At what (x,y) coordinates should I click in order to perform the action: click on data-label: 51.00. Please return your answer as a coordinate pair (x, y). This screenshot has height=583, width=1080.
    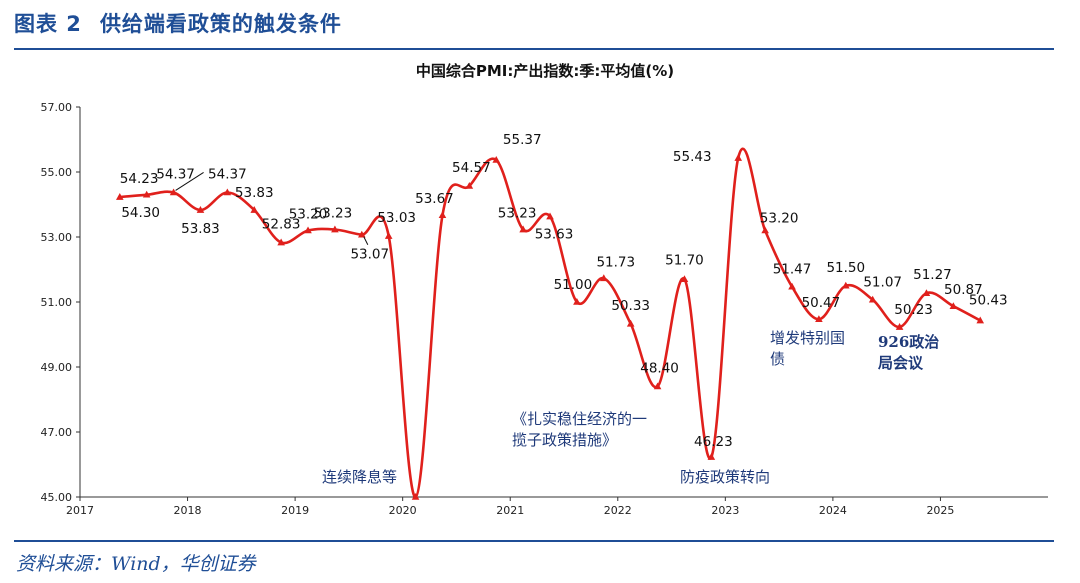
    Looking at the image, I should click on (573, 285).